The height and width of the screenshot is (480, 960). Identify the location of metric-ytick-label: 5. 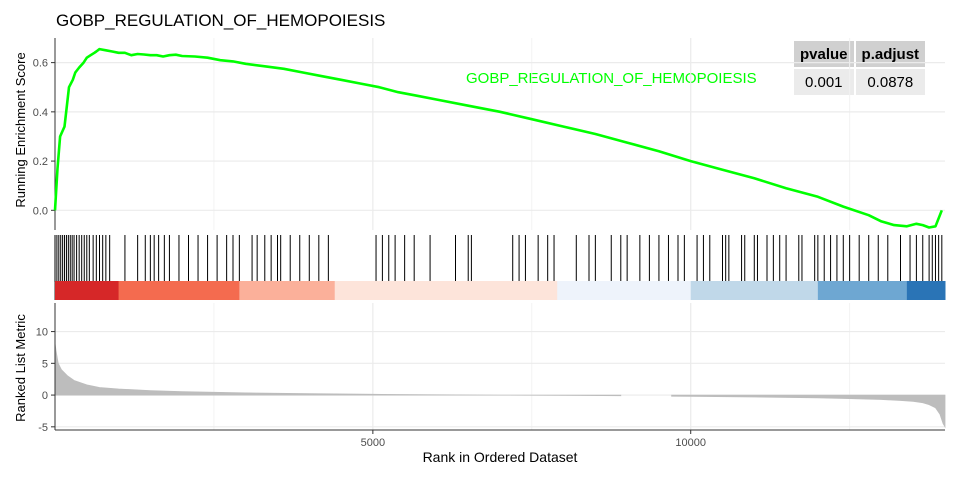
(45, 364).